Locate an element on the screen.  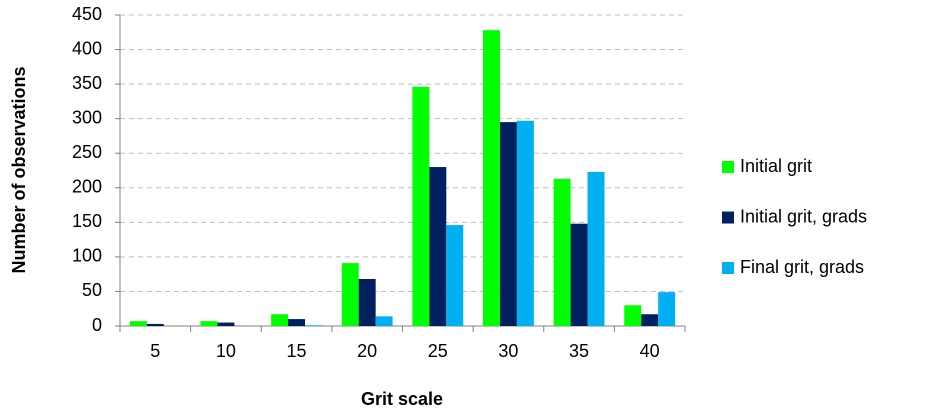
x-tick-label: 15 is located at coordinates (297, 351).